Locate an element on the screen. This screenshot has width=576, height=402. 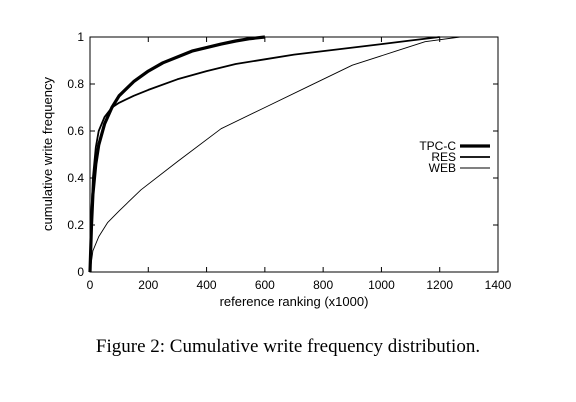
y-tick-label: 0.4 is located at coordinates (75, 178).